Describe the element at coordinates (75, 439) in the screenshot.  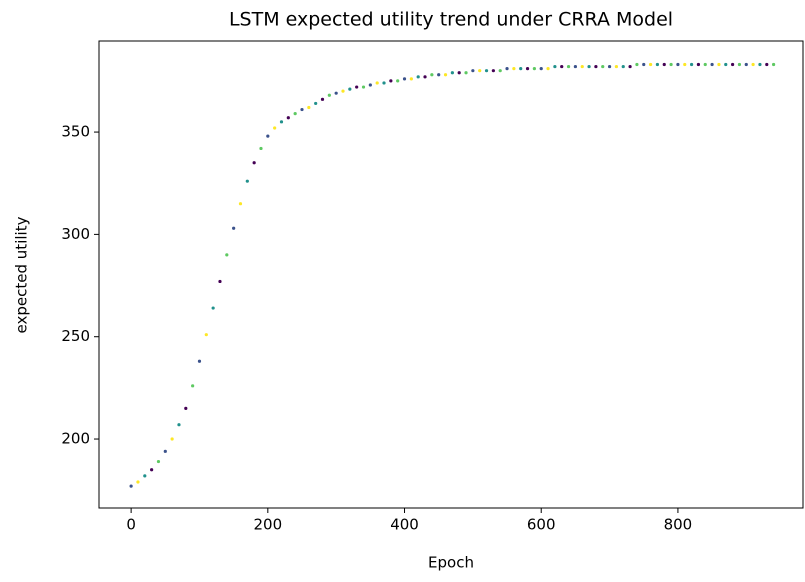
I see `y-tick-label: 200` at that location.